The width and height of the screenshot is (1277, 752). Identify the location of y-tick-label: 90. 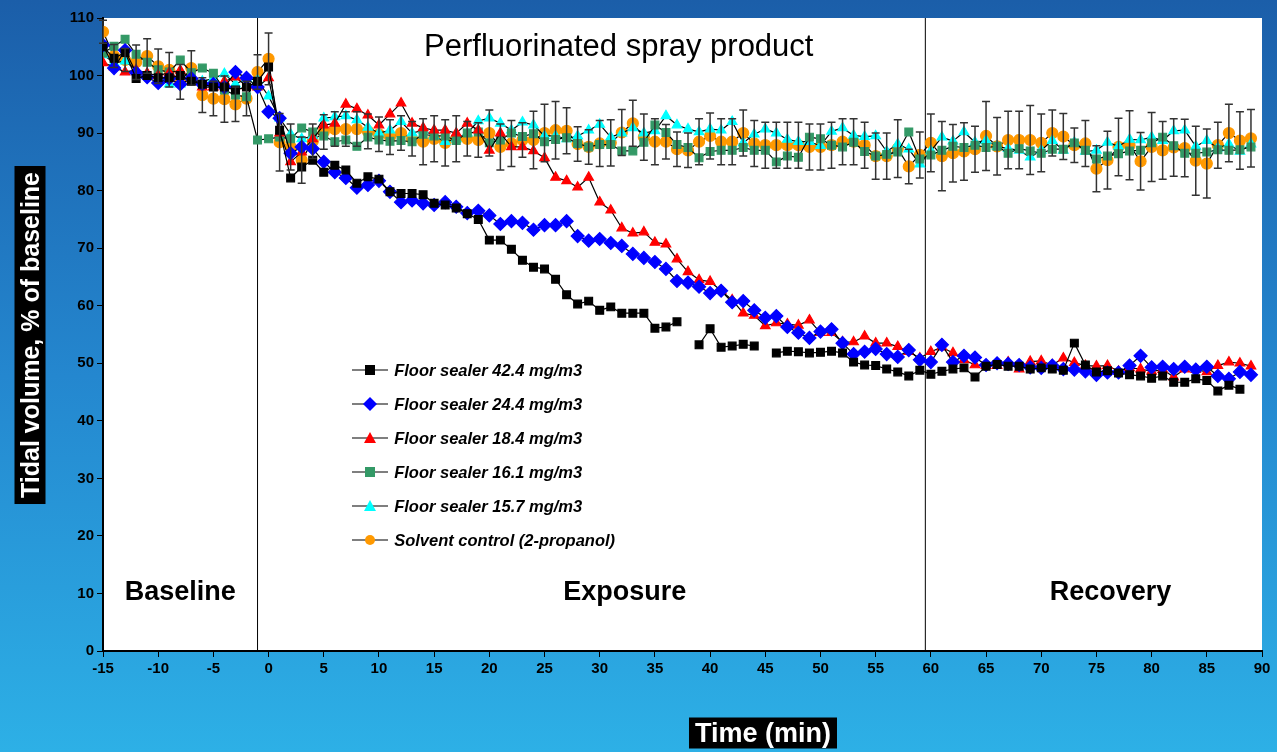
(85, 132).